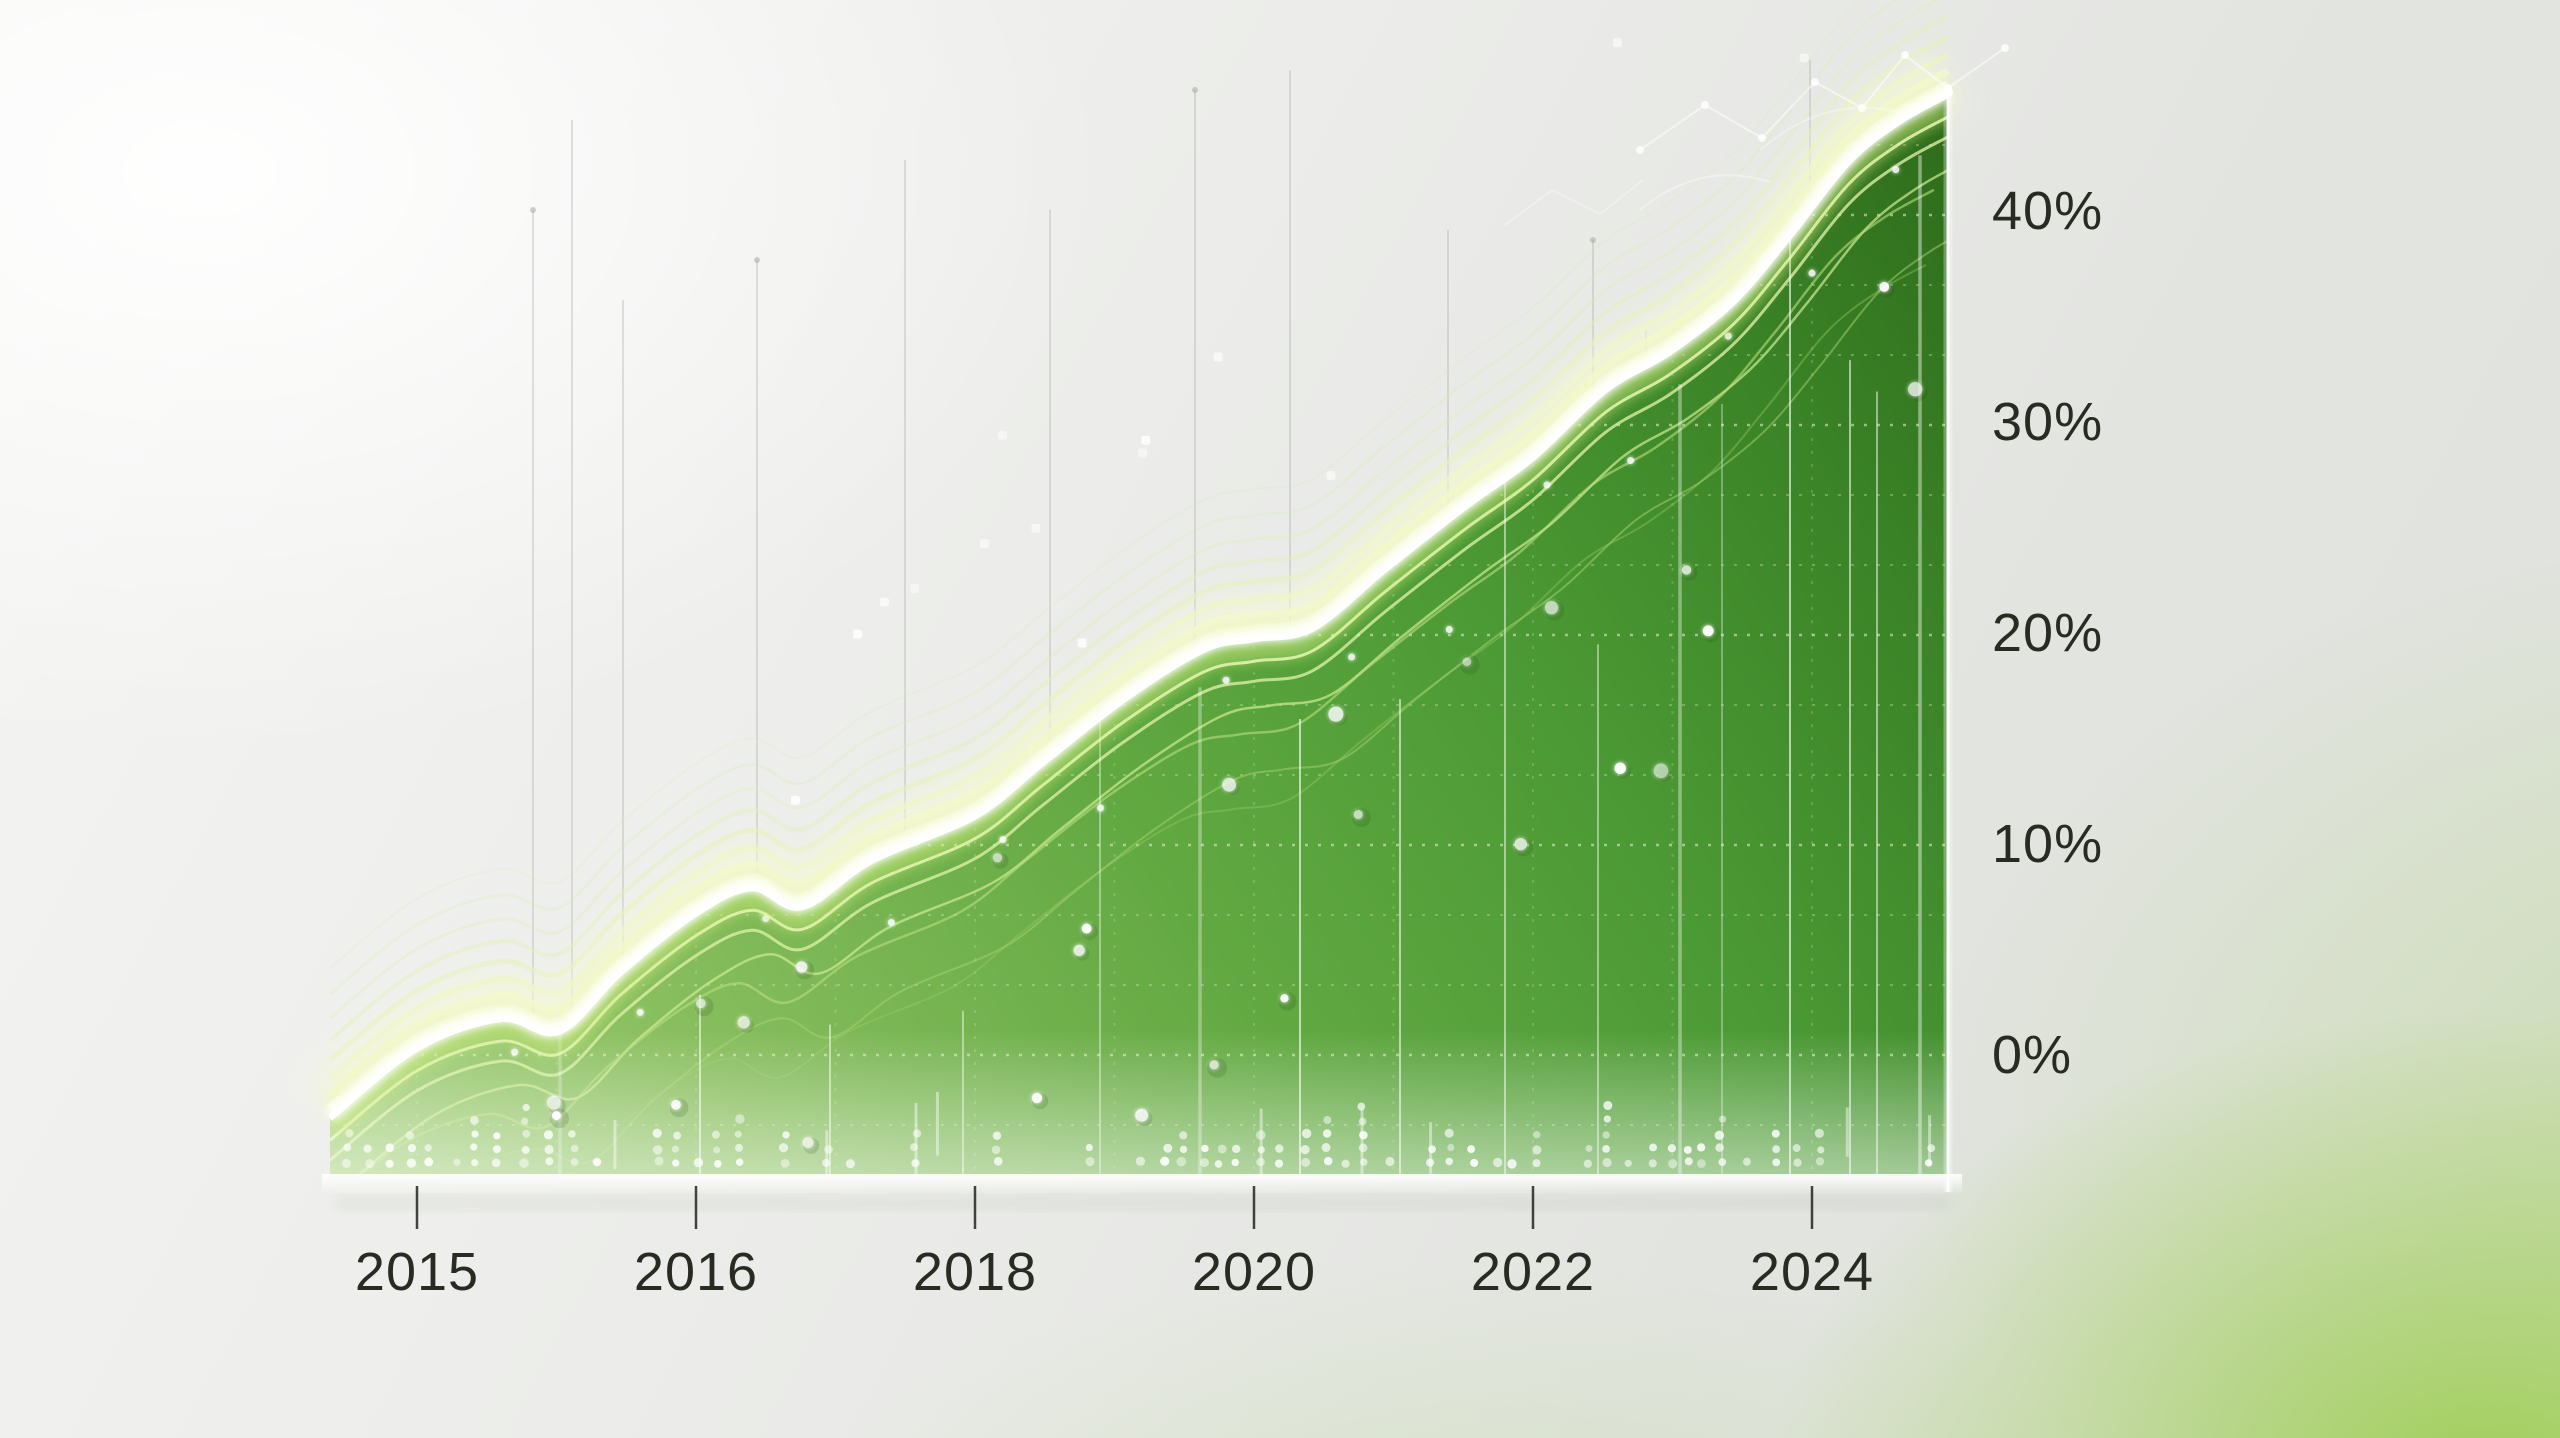 The width and height of the screenshot is (2560, 1438). I want to click on x-axis-label: 2015, so click(417, 1272).